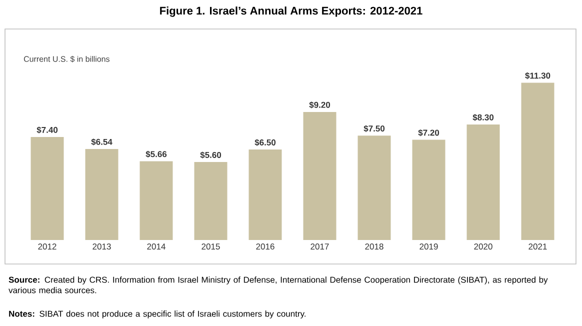 Image resolution: width=582 pixels, height=326 pixels. What do you see at coordinates (211, 247) in the screenshot?
I see `x-tick-label: 2015` at bounding box center [211, 247].